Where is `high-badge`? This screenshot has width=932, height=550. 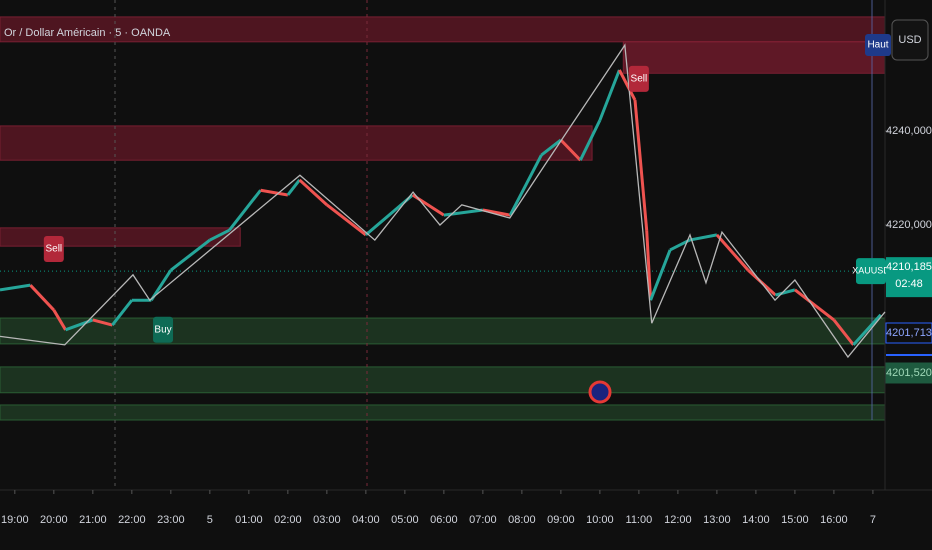 high-badge is located at coordinates (878, 45).